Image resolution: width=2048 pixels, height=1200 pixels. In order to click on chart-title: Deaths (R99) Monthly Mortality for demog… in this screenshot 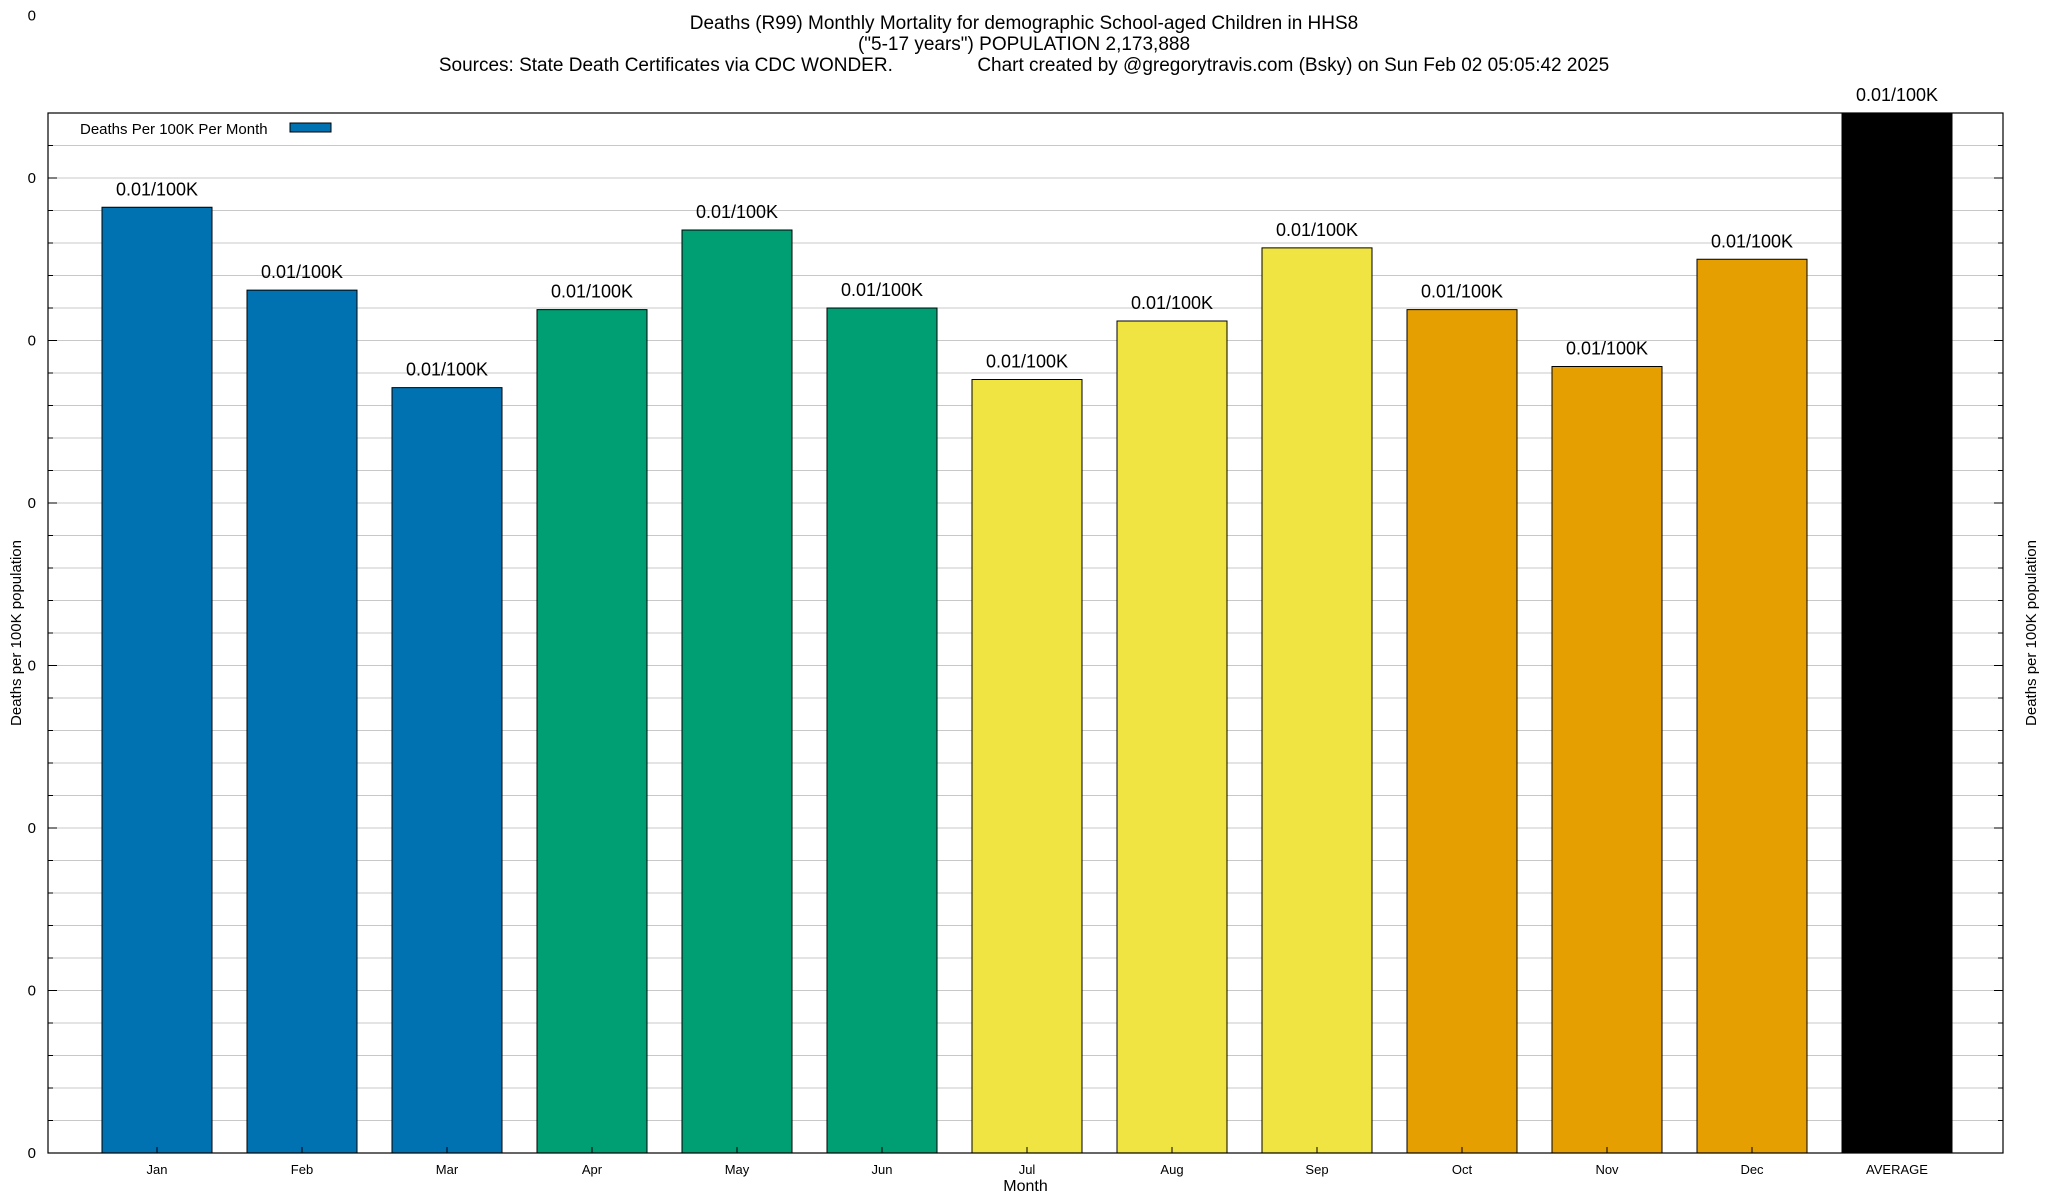, I will do `click(1024, 23)`.